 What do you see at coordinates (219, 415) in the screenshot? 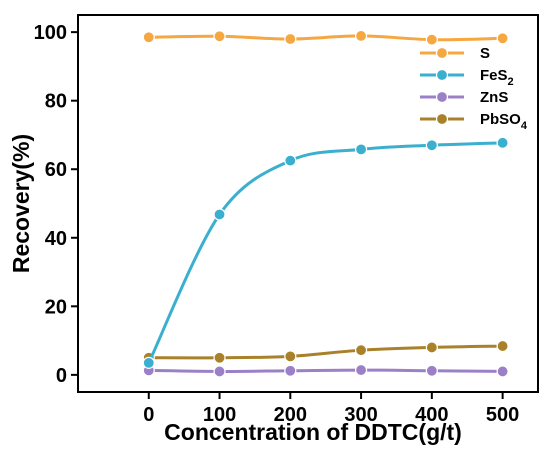
I see `x-tick-label: 100` at bounding box center [219, 415].